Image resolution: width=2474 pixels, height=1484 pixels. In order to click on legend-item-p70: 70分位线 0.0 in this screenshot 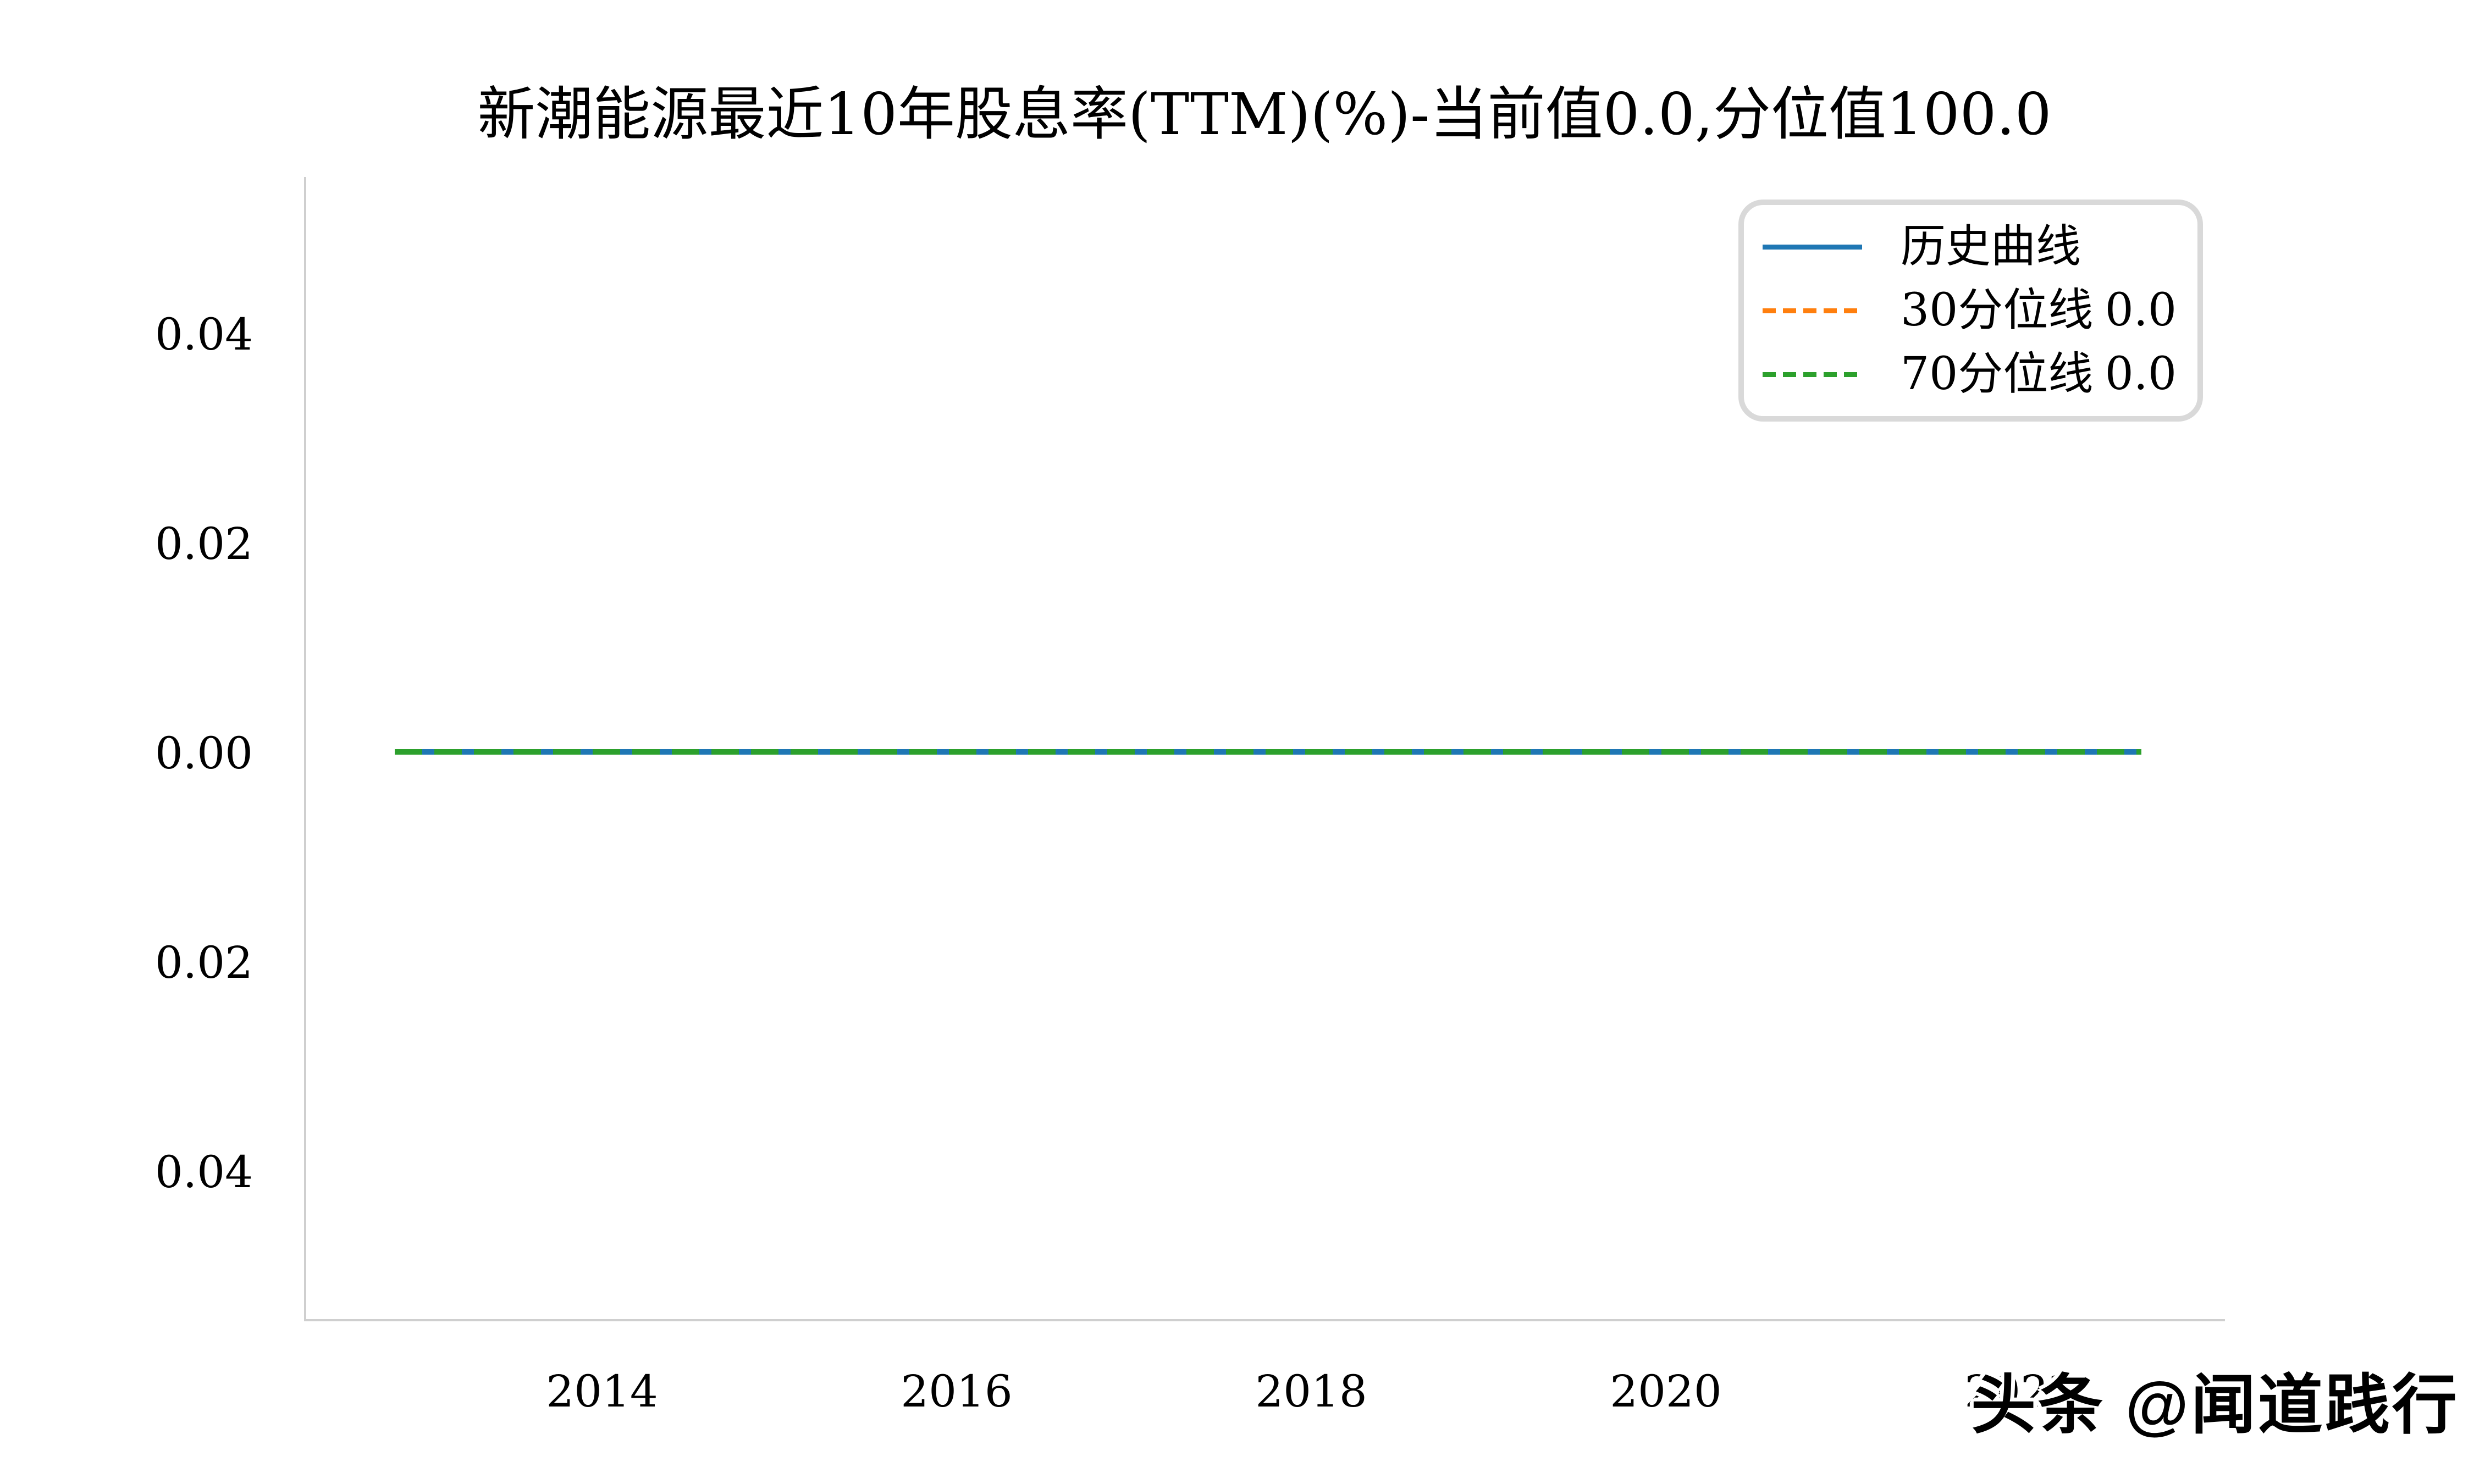, I will do `click(1973, 374)`.